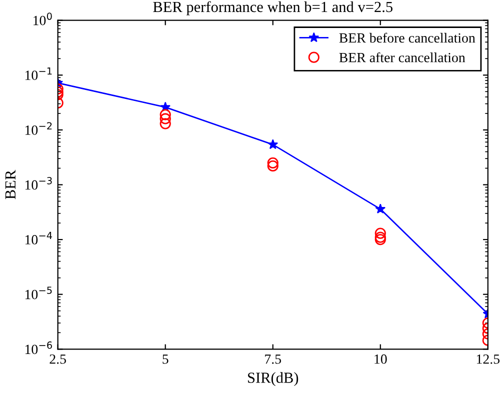  What do you see at coordinates (488, 359) in the screenshot?
I see `x-tick-label: 12.5` at bounding box center [488, 359].